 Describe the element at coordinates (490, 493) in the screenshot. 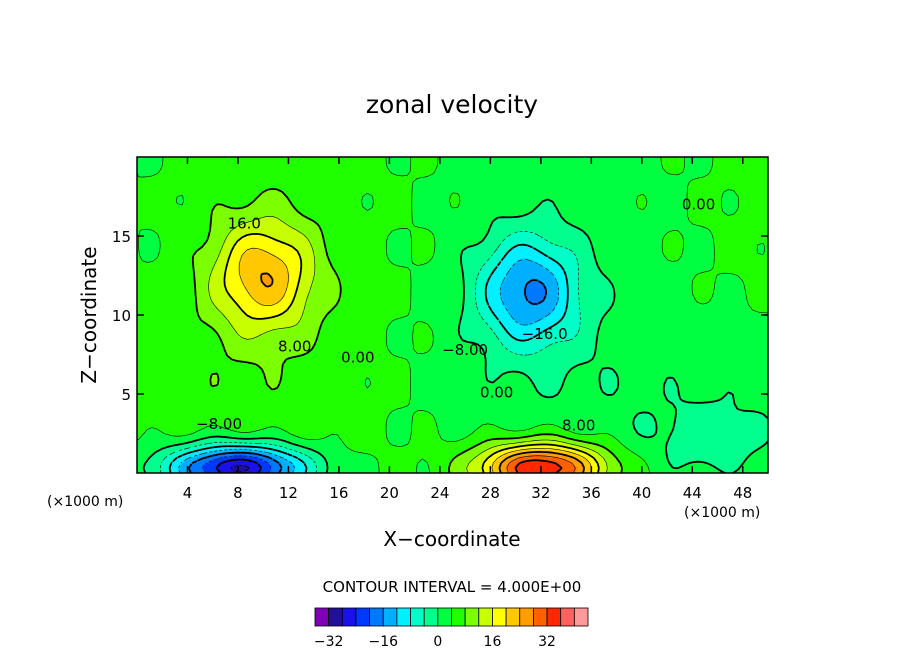

I see `x-tick-label: 28` at that location.